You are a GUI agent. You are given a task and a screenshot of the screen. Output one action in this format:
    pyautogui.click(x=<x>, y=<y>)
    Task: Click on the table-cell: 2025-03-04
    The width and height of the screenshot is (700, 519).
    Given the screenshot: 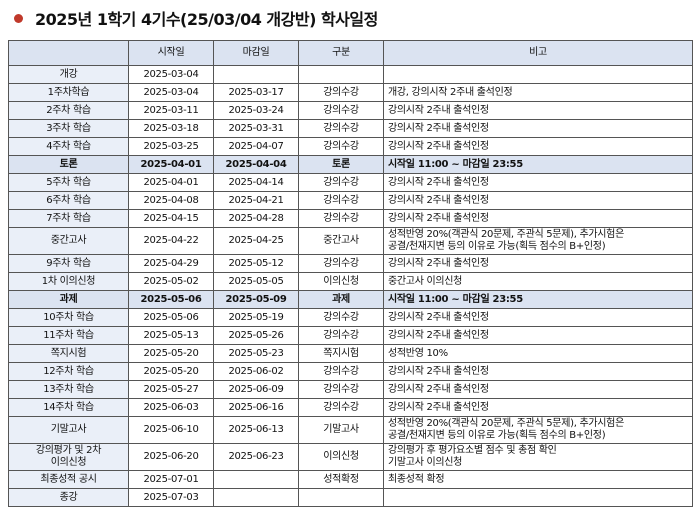 What is the action you would take?
    pyautogui.click(x=171, y=74)
    